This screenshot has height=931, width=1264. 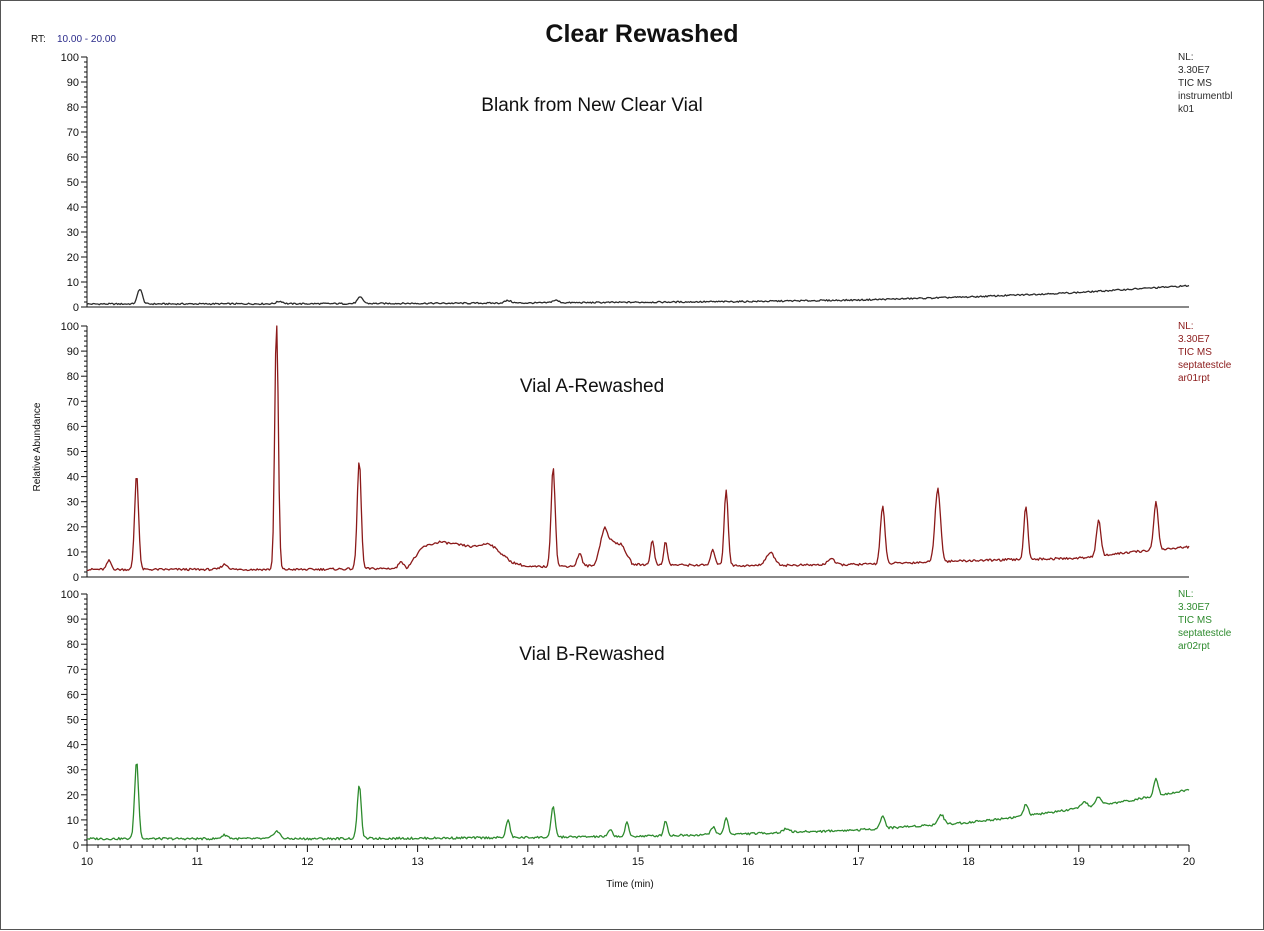 I want to click on panel-meta-label: instrumentbl, so click(x=1205, y=96).